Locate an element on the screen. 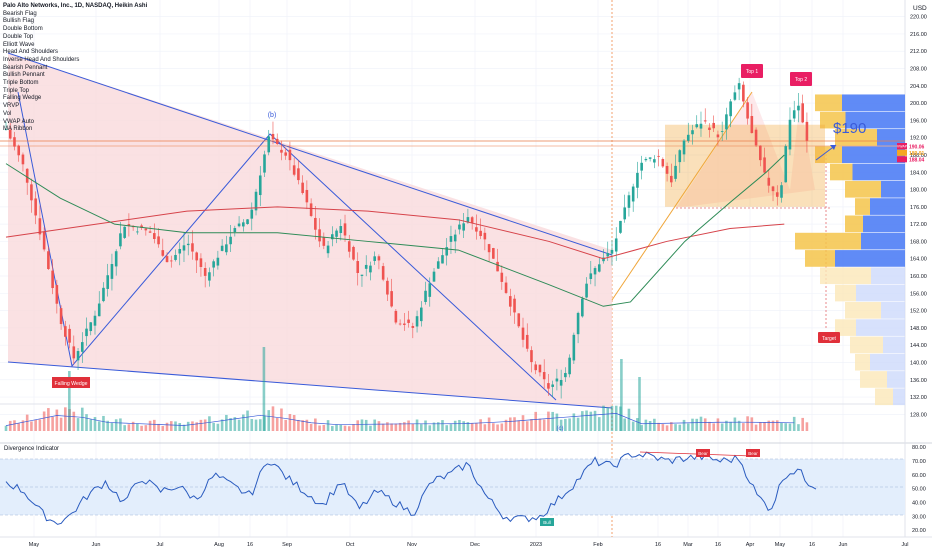 The image size is (932, 550). time-tick-label: Oct is located at coordinates (350, 545).